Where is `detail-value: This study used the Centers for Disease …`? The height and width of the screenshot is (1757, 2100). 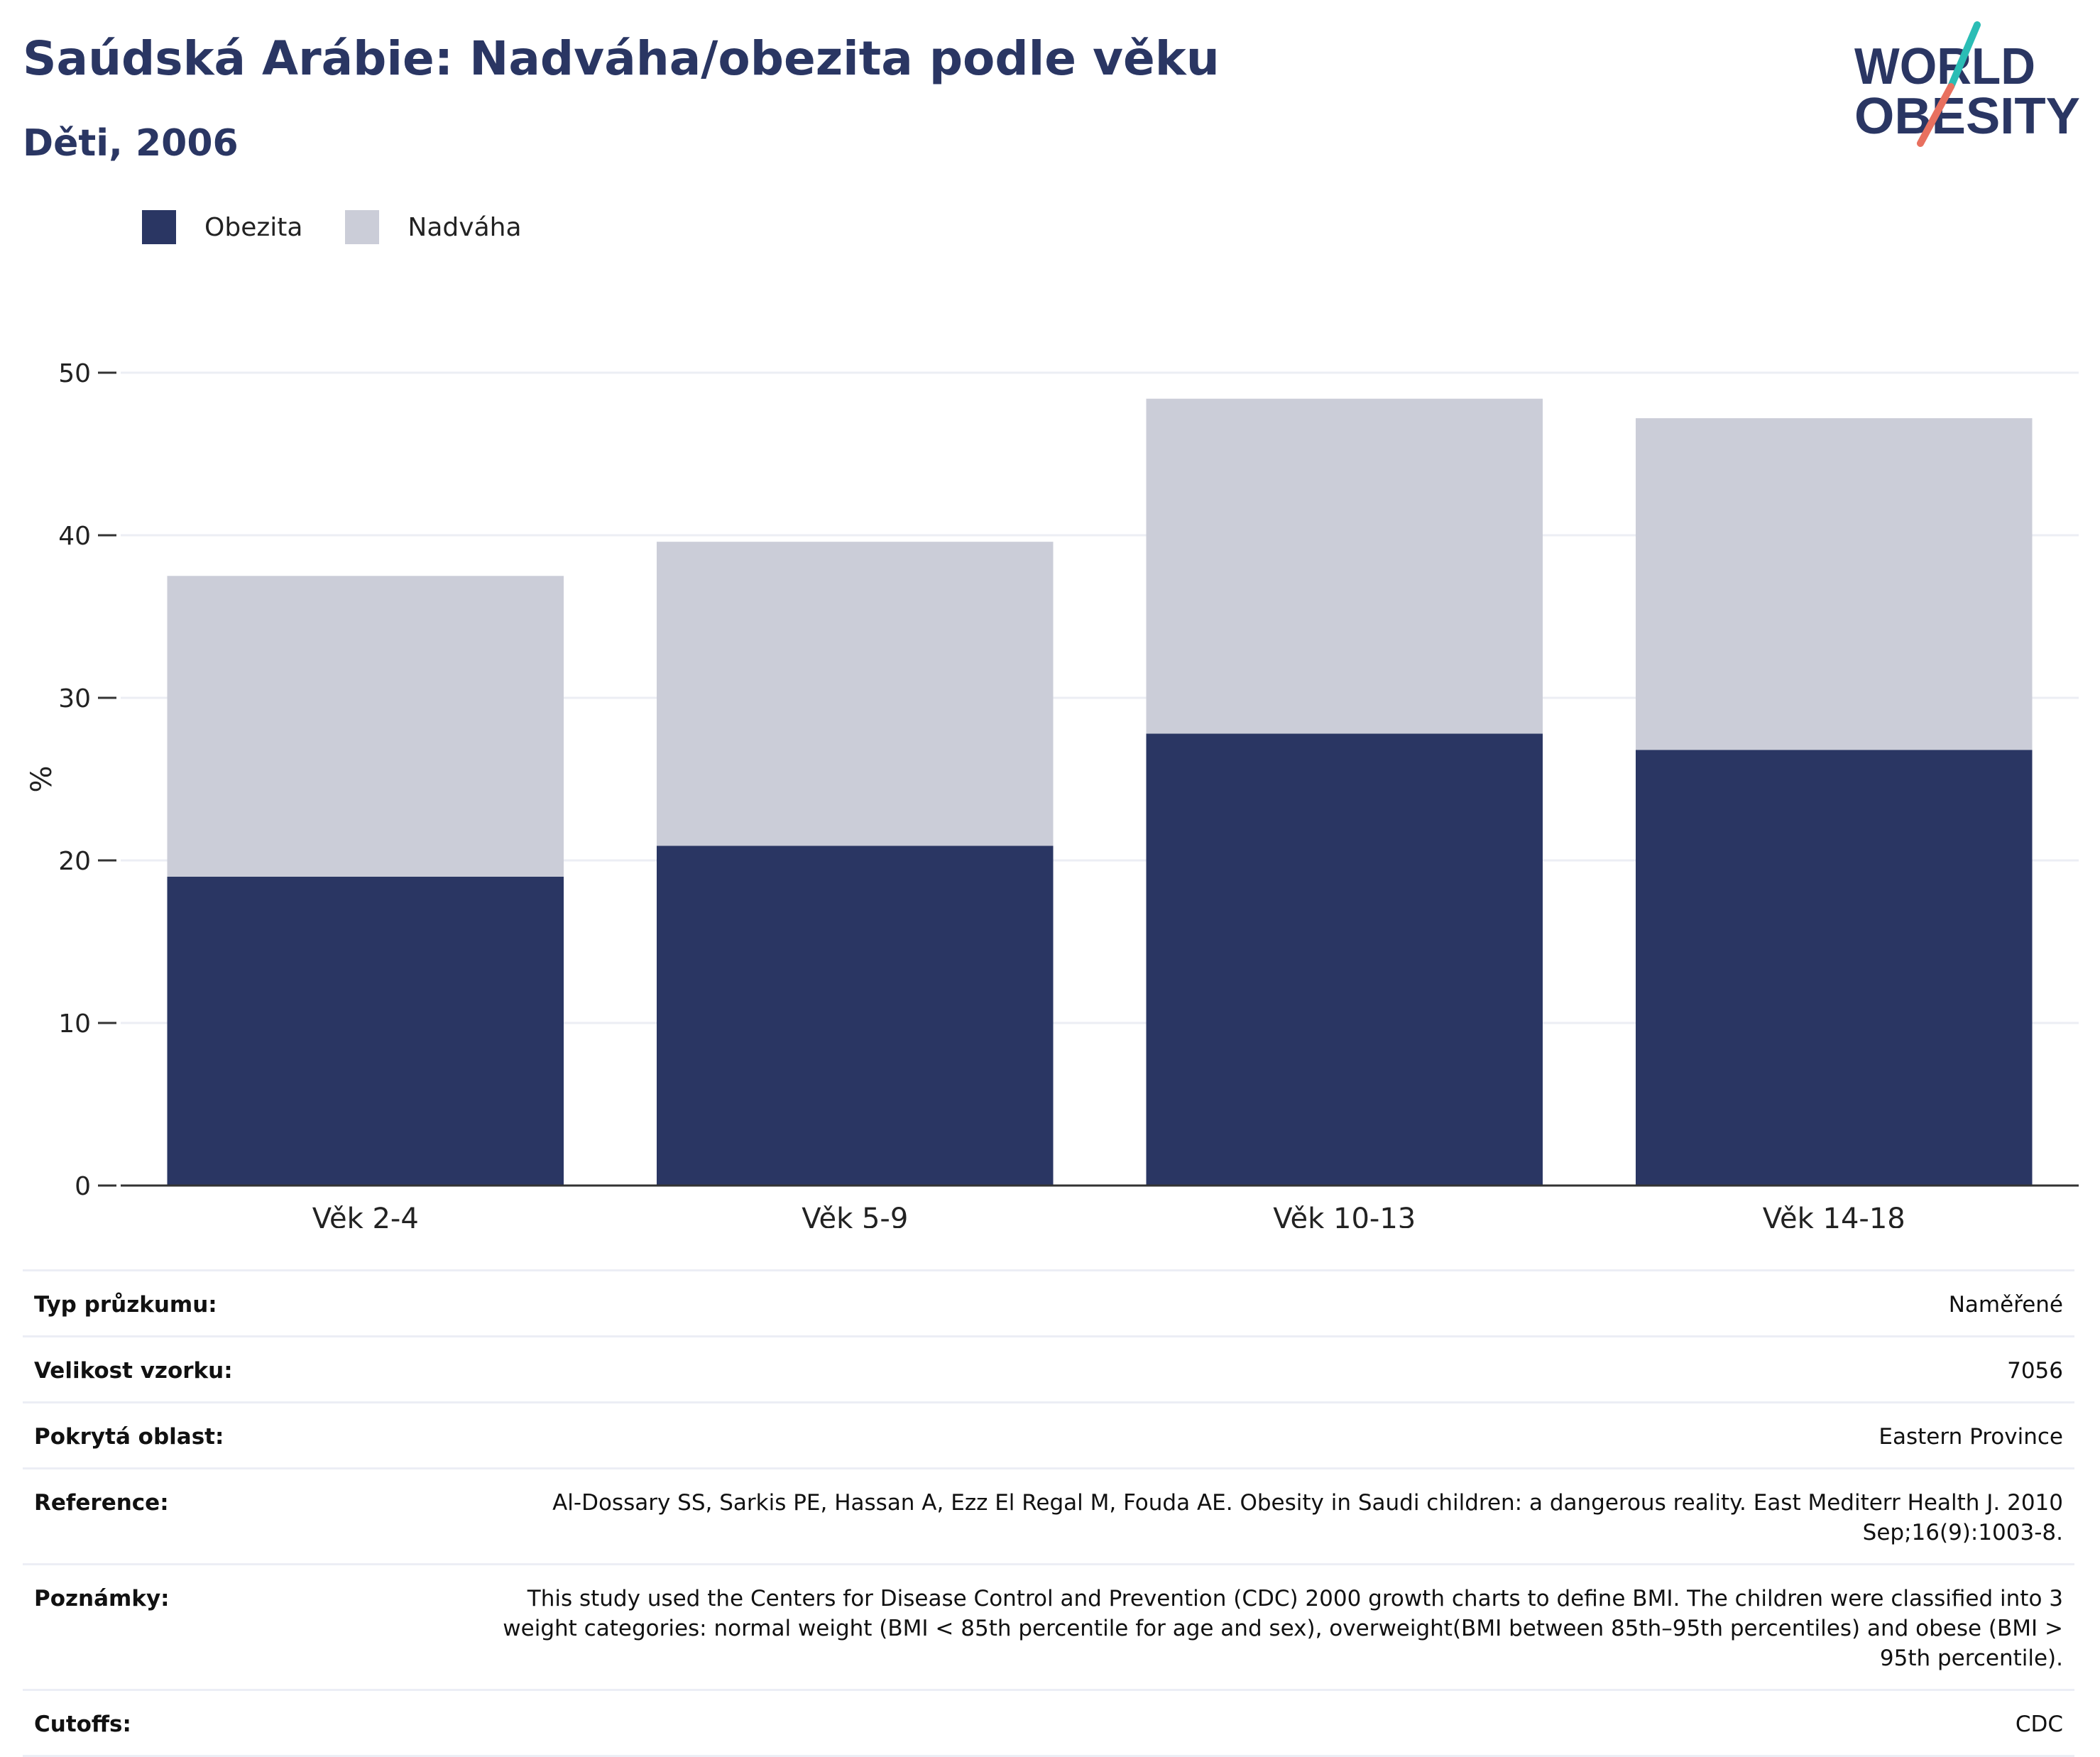
detail-value: This study used the Centers for Disease … is located at coordinates (1258, 1626).